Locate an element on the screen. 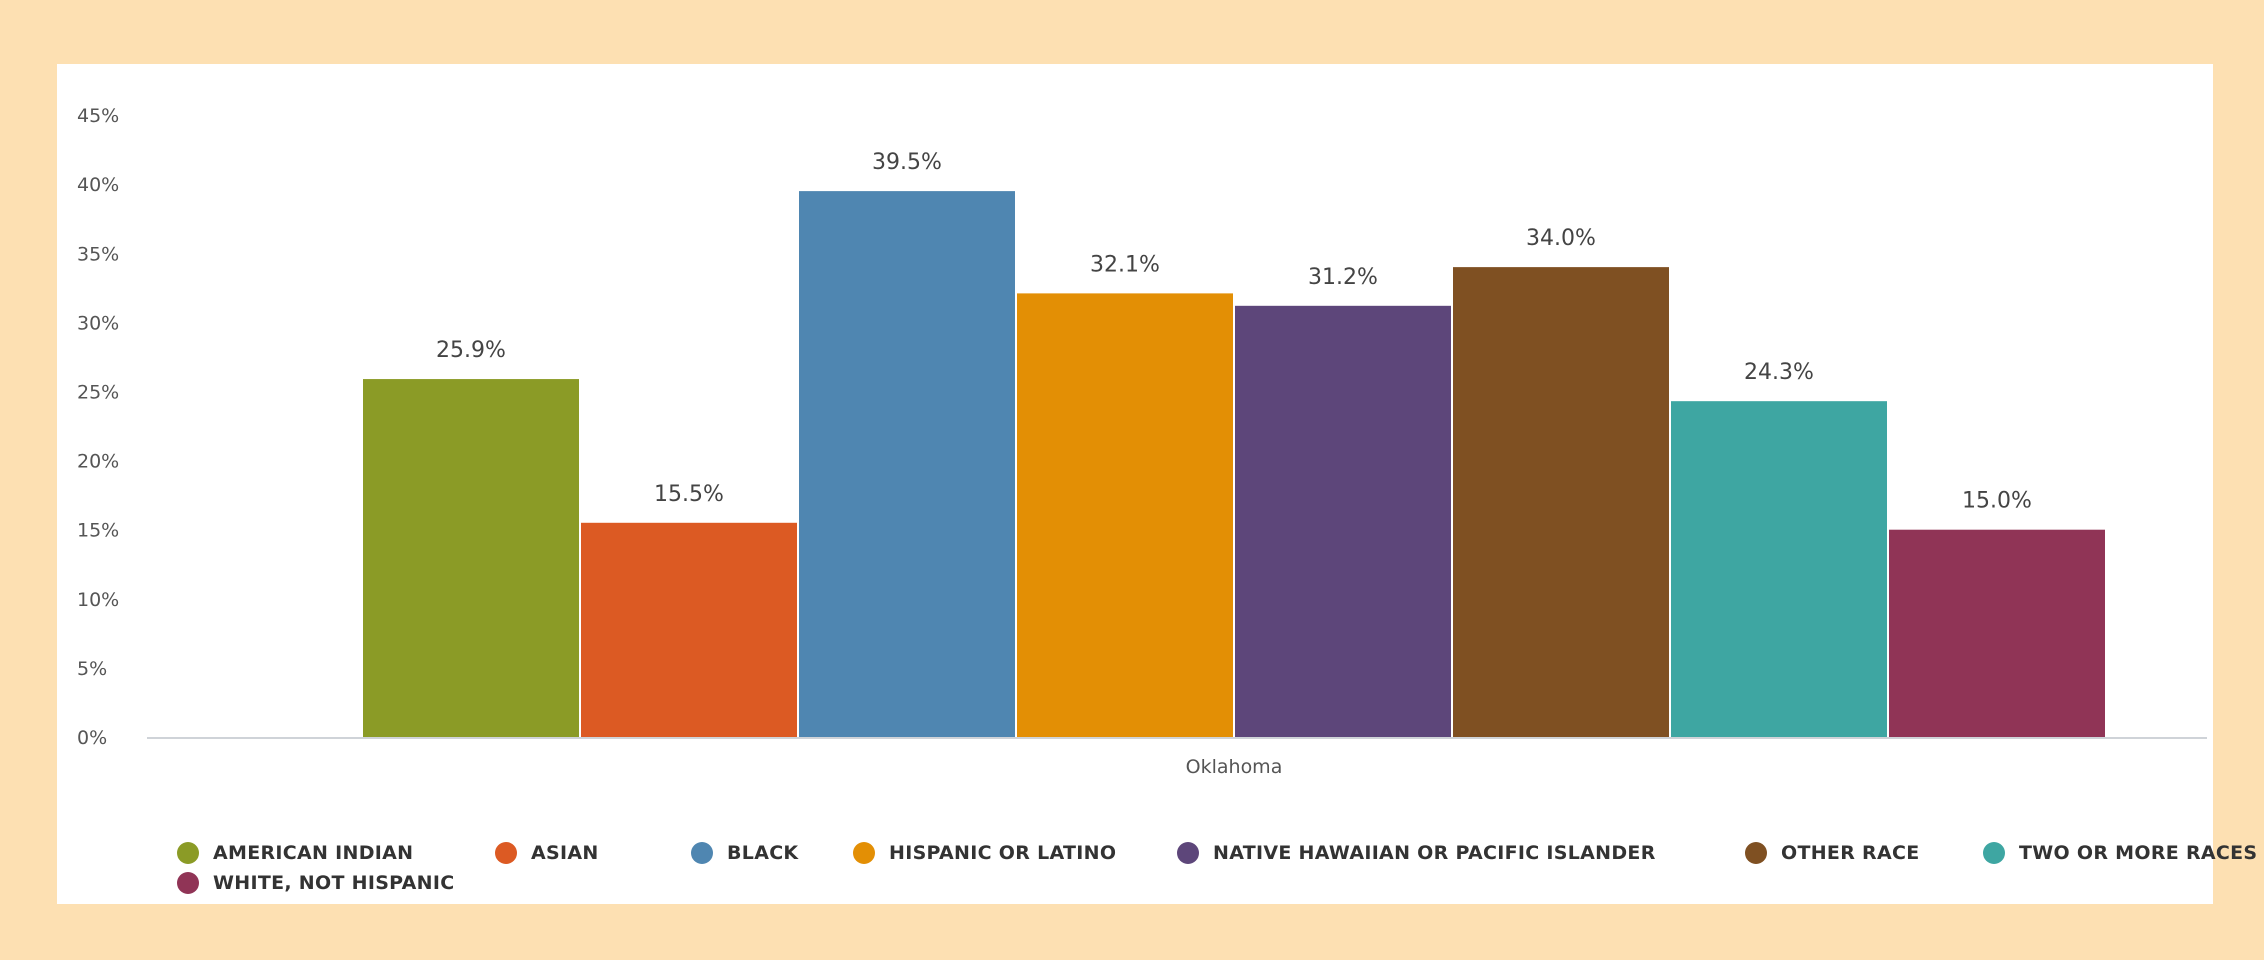 The image size is (2264, 960). y-tick-label: 0% is located at coordinates (92, 738).